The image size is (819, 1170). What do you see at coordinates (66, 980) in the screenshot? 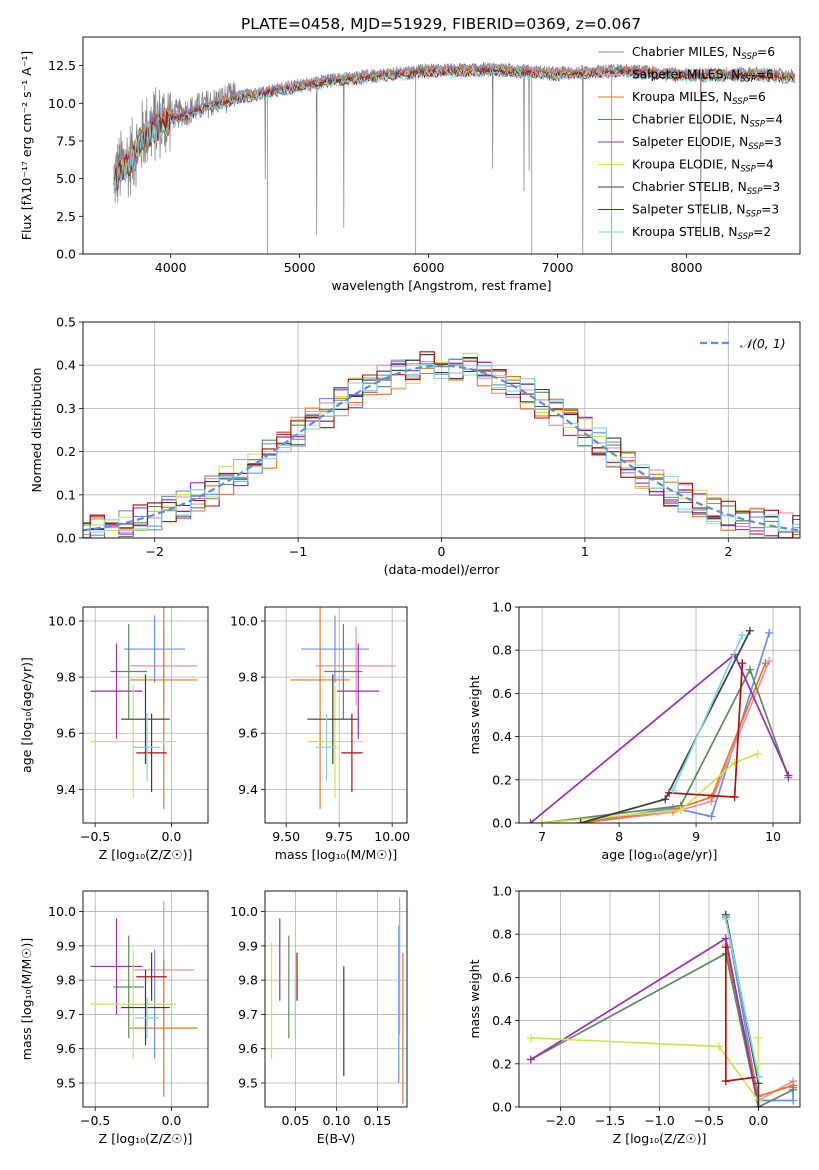
I see `mass_vs_Z-ytick-label-3: 9.8` at bounding box center [66, 980].